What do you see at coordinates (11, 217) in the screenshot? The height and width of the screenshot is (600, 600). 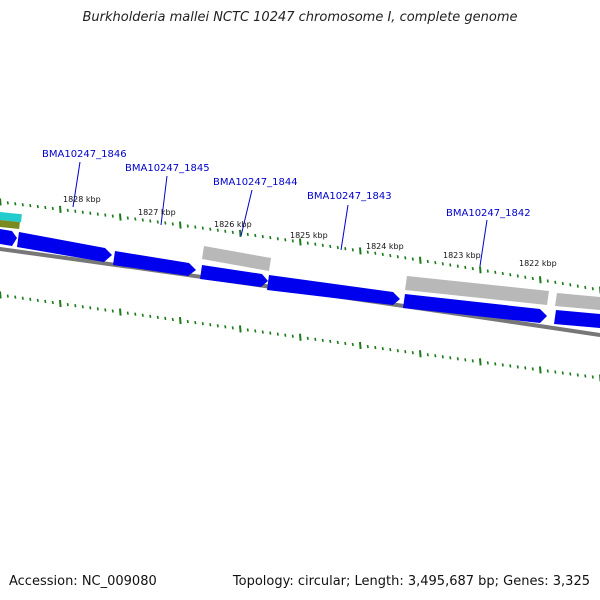 I see `feature-cyan` at bounding box center [11, 217].